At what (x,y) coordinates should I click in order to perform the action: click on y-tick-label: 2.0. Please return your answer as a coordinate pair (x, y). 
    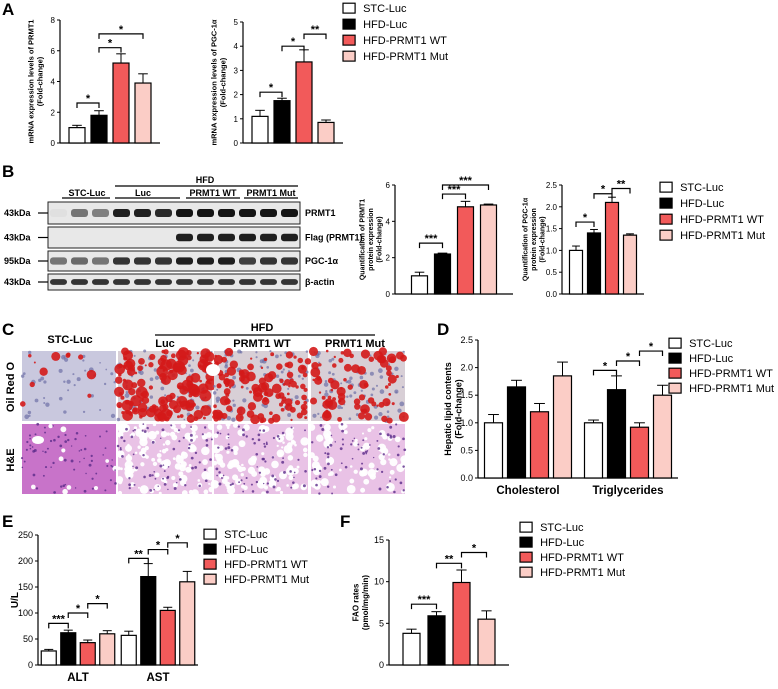
    Looking at the image, I should click on (552, 207).